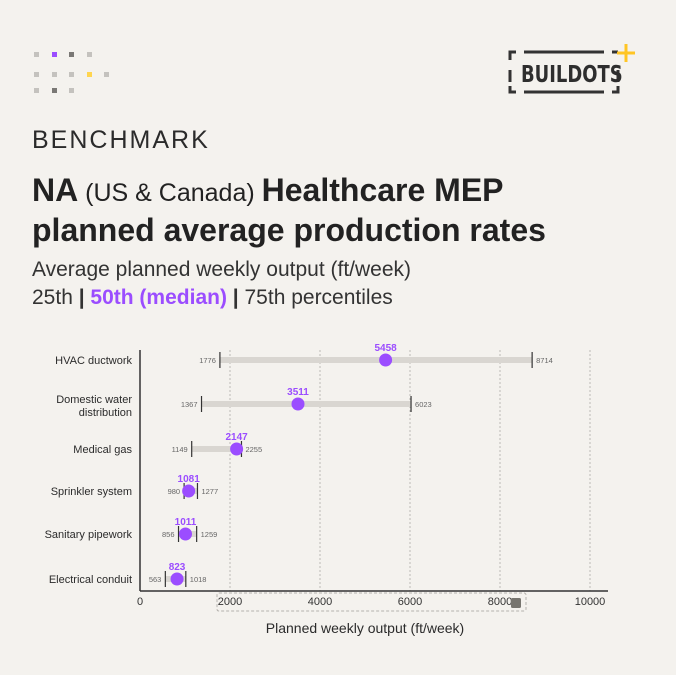 This screenshot has width=676, height=675. Describe the element at coordinates (207, 360) in the screenshot. I see `p25-label: 1776` at that location.